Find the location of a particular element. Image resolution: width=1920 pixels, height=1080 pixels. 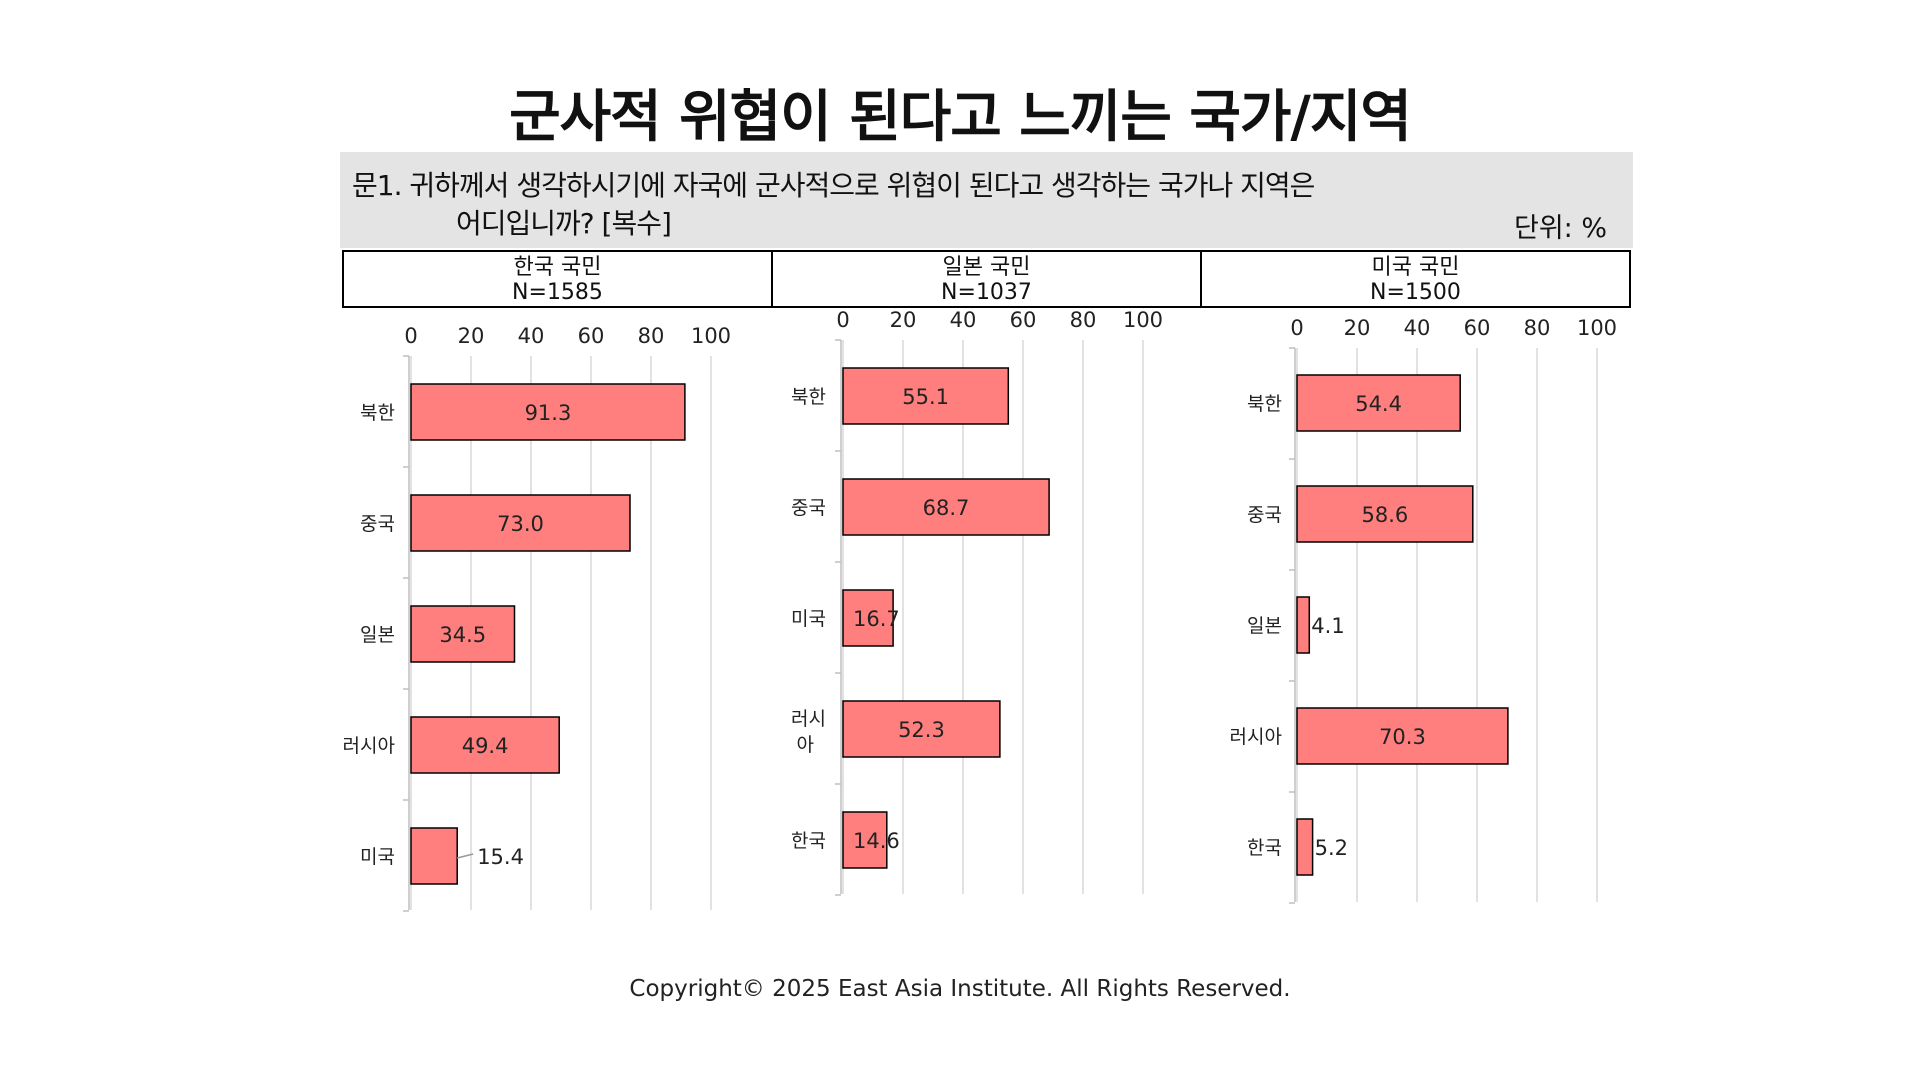

japan-category-label-0: 북한 is located at coordinates (808, 397).